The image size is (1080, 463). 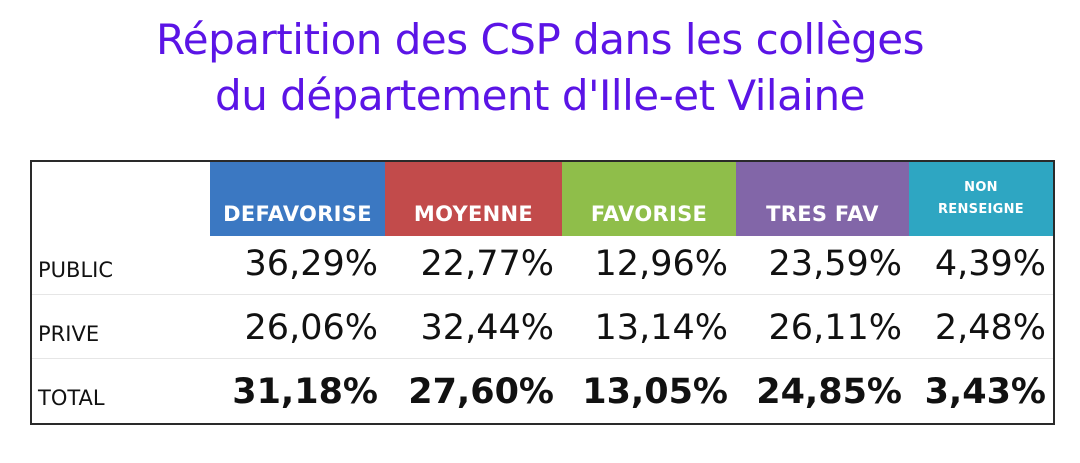 I want to click on header-non-renseigne-line-2: RENSEIGNE, so click(x=981, y=209).